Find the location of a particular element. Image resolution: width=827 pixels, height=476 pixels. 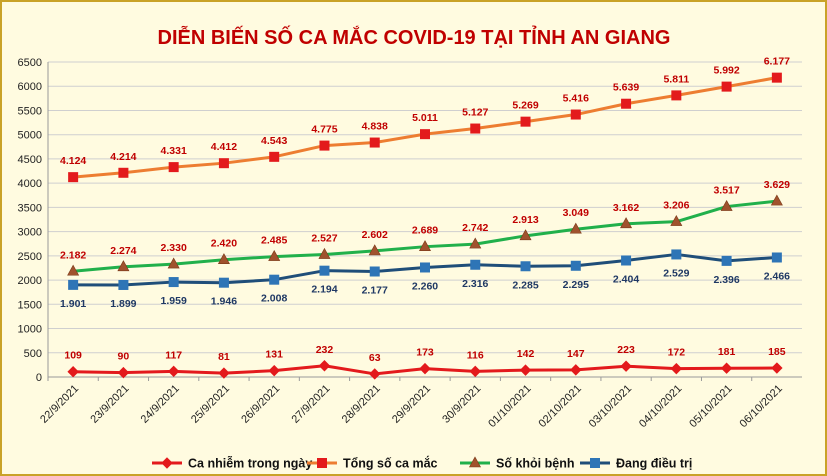

data-label: 2.527 is located at coordinates (324, 239).